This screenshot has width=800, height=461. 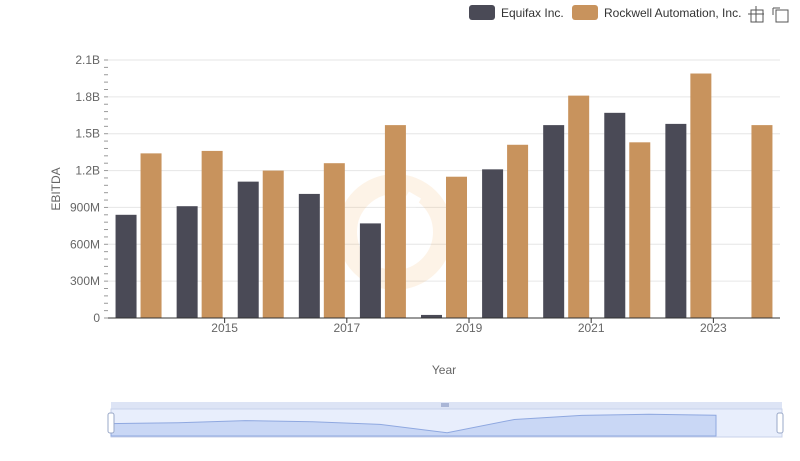 What do you see at coordinates (85, 189) in the screenshot?
I see `y-axis-ticks: 0 300M 600M 900M 1.2B 1.5B 1.8B 2.1B` at bounding box center [85, 189].